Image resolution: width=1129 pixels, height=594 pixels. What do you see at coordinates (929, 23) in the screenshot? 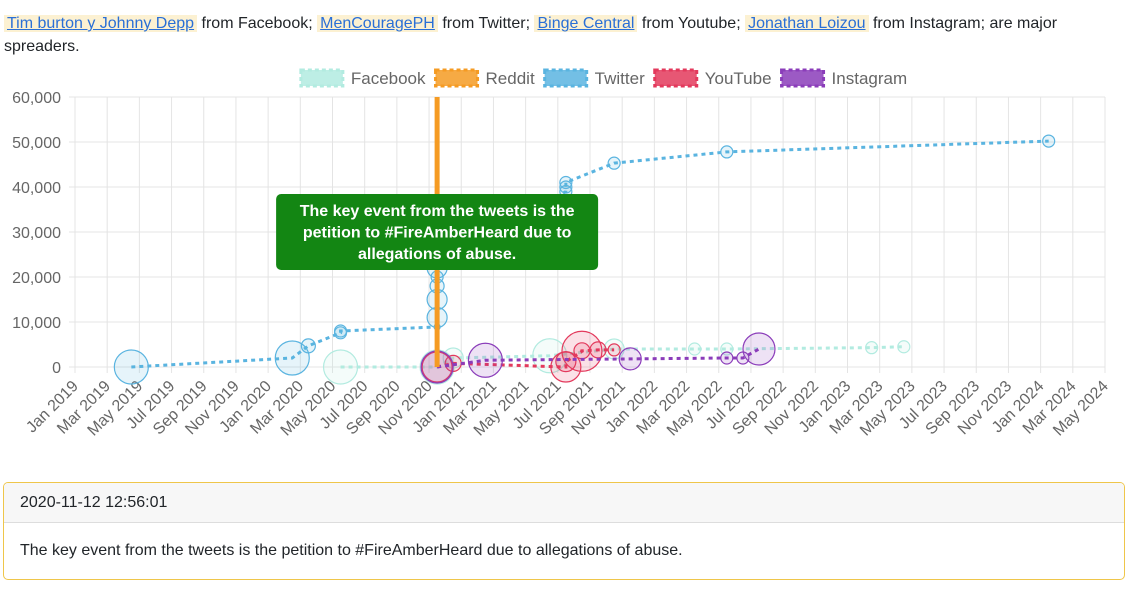
I see `spreader-platform: from Instagram;` at bounding box center [929, 23].